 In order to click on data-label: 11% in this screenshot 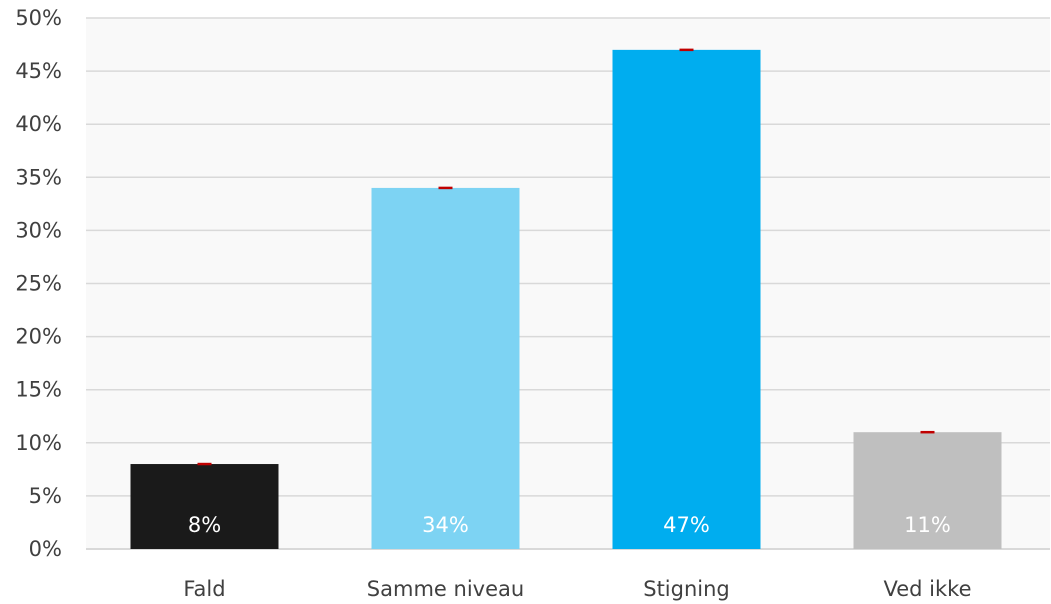, I will do `click(927, 525)`.